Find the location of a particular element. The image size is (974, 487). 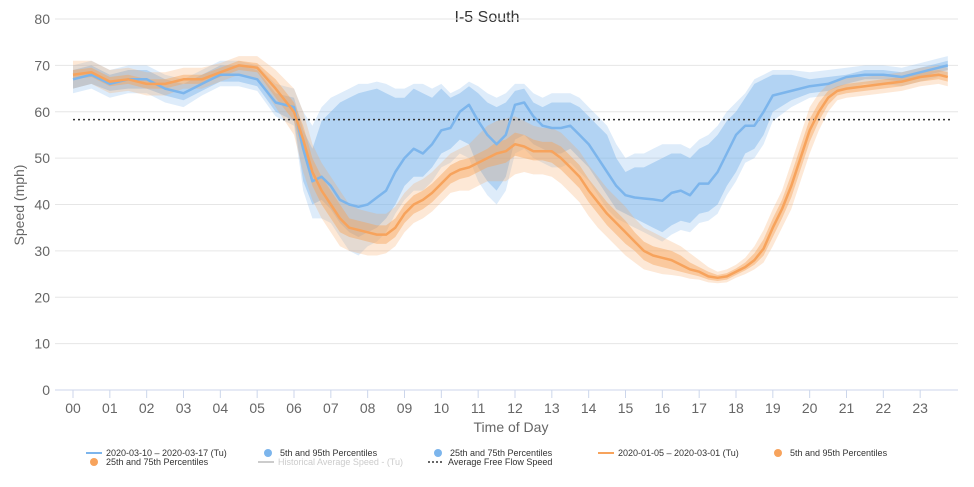

x-tick-label: 09 is located at coordinates (405, 408).